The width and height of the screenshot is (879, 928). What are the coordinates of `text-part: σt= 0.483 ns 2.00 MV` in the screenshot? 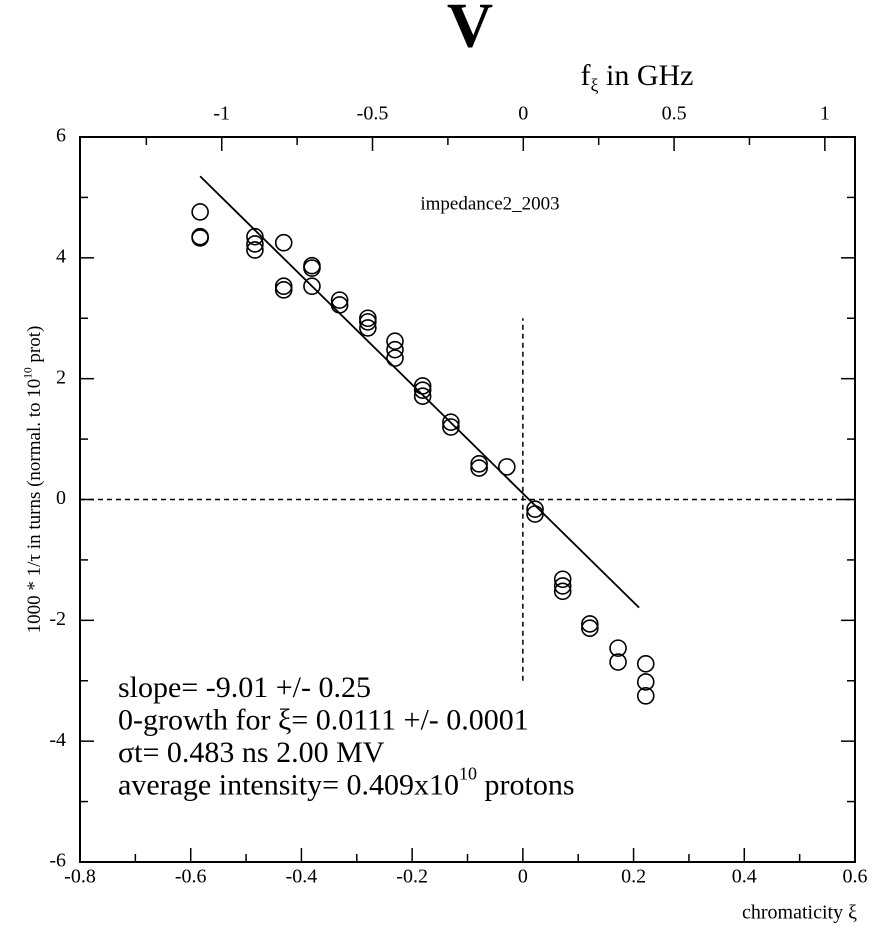 It's located at (251, 752).